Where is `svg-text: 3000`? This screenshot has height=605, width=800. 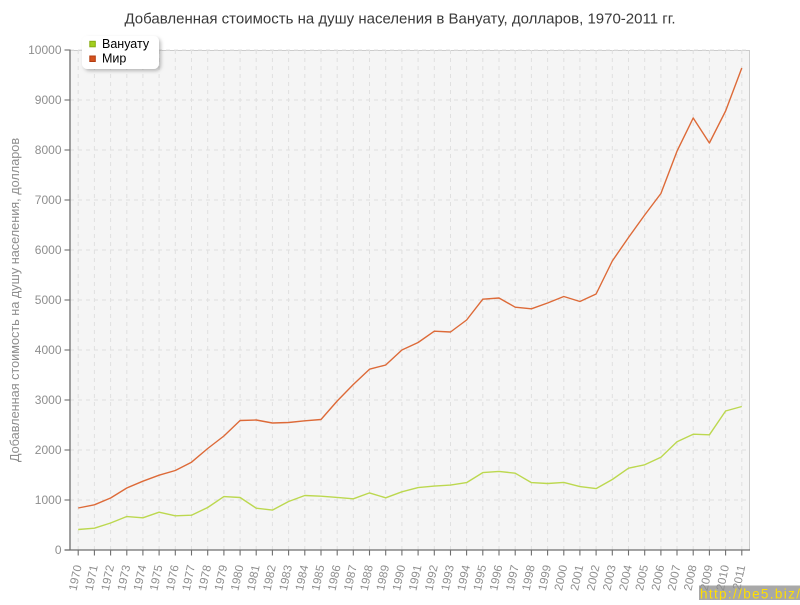
svg-text: 3000 is located at coordinates (48, 400).